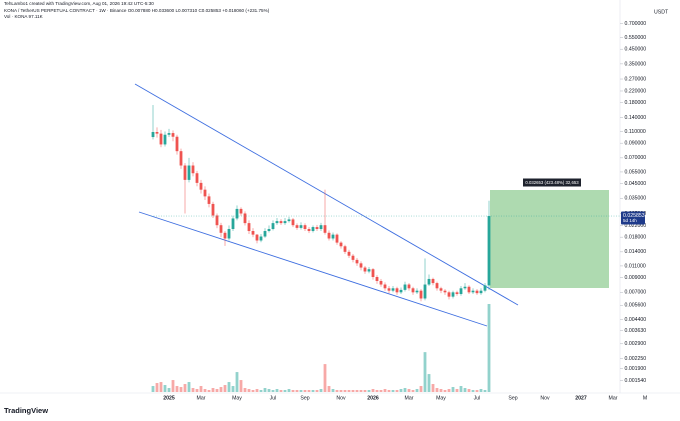  Describe the element at coordinates (636, 331) in the screenshot. I see `y-tick-label: 0.003630` at that location.